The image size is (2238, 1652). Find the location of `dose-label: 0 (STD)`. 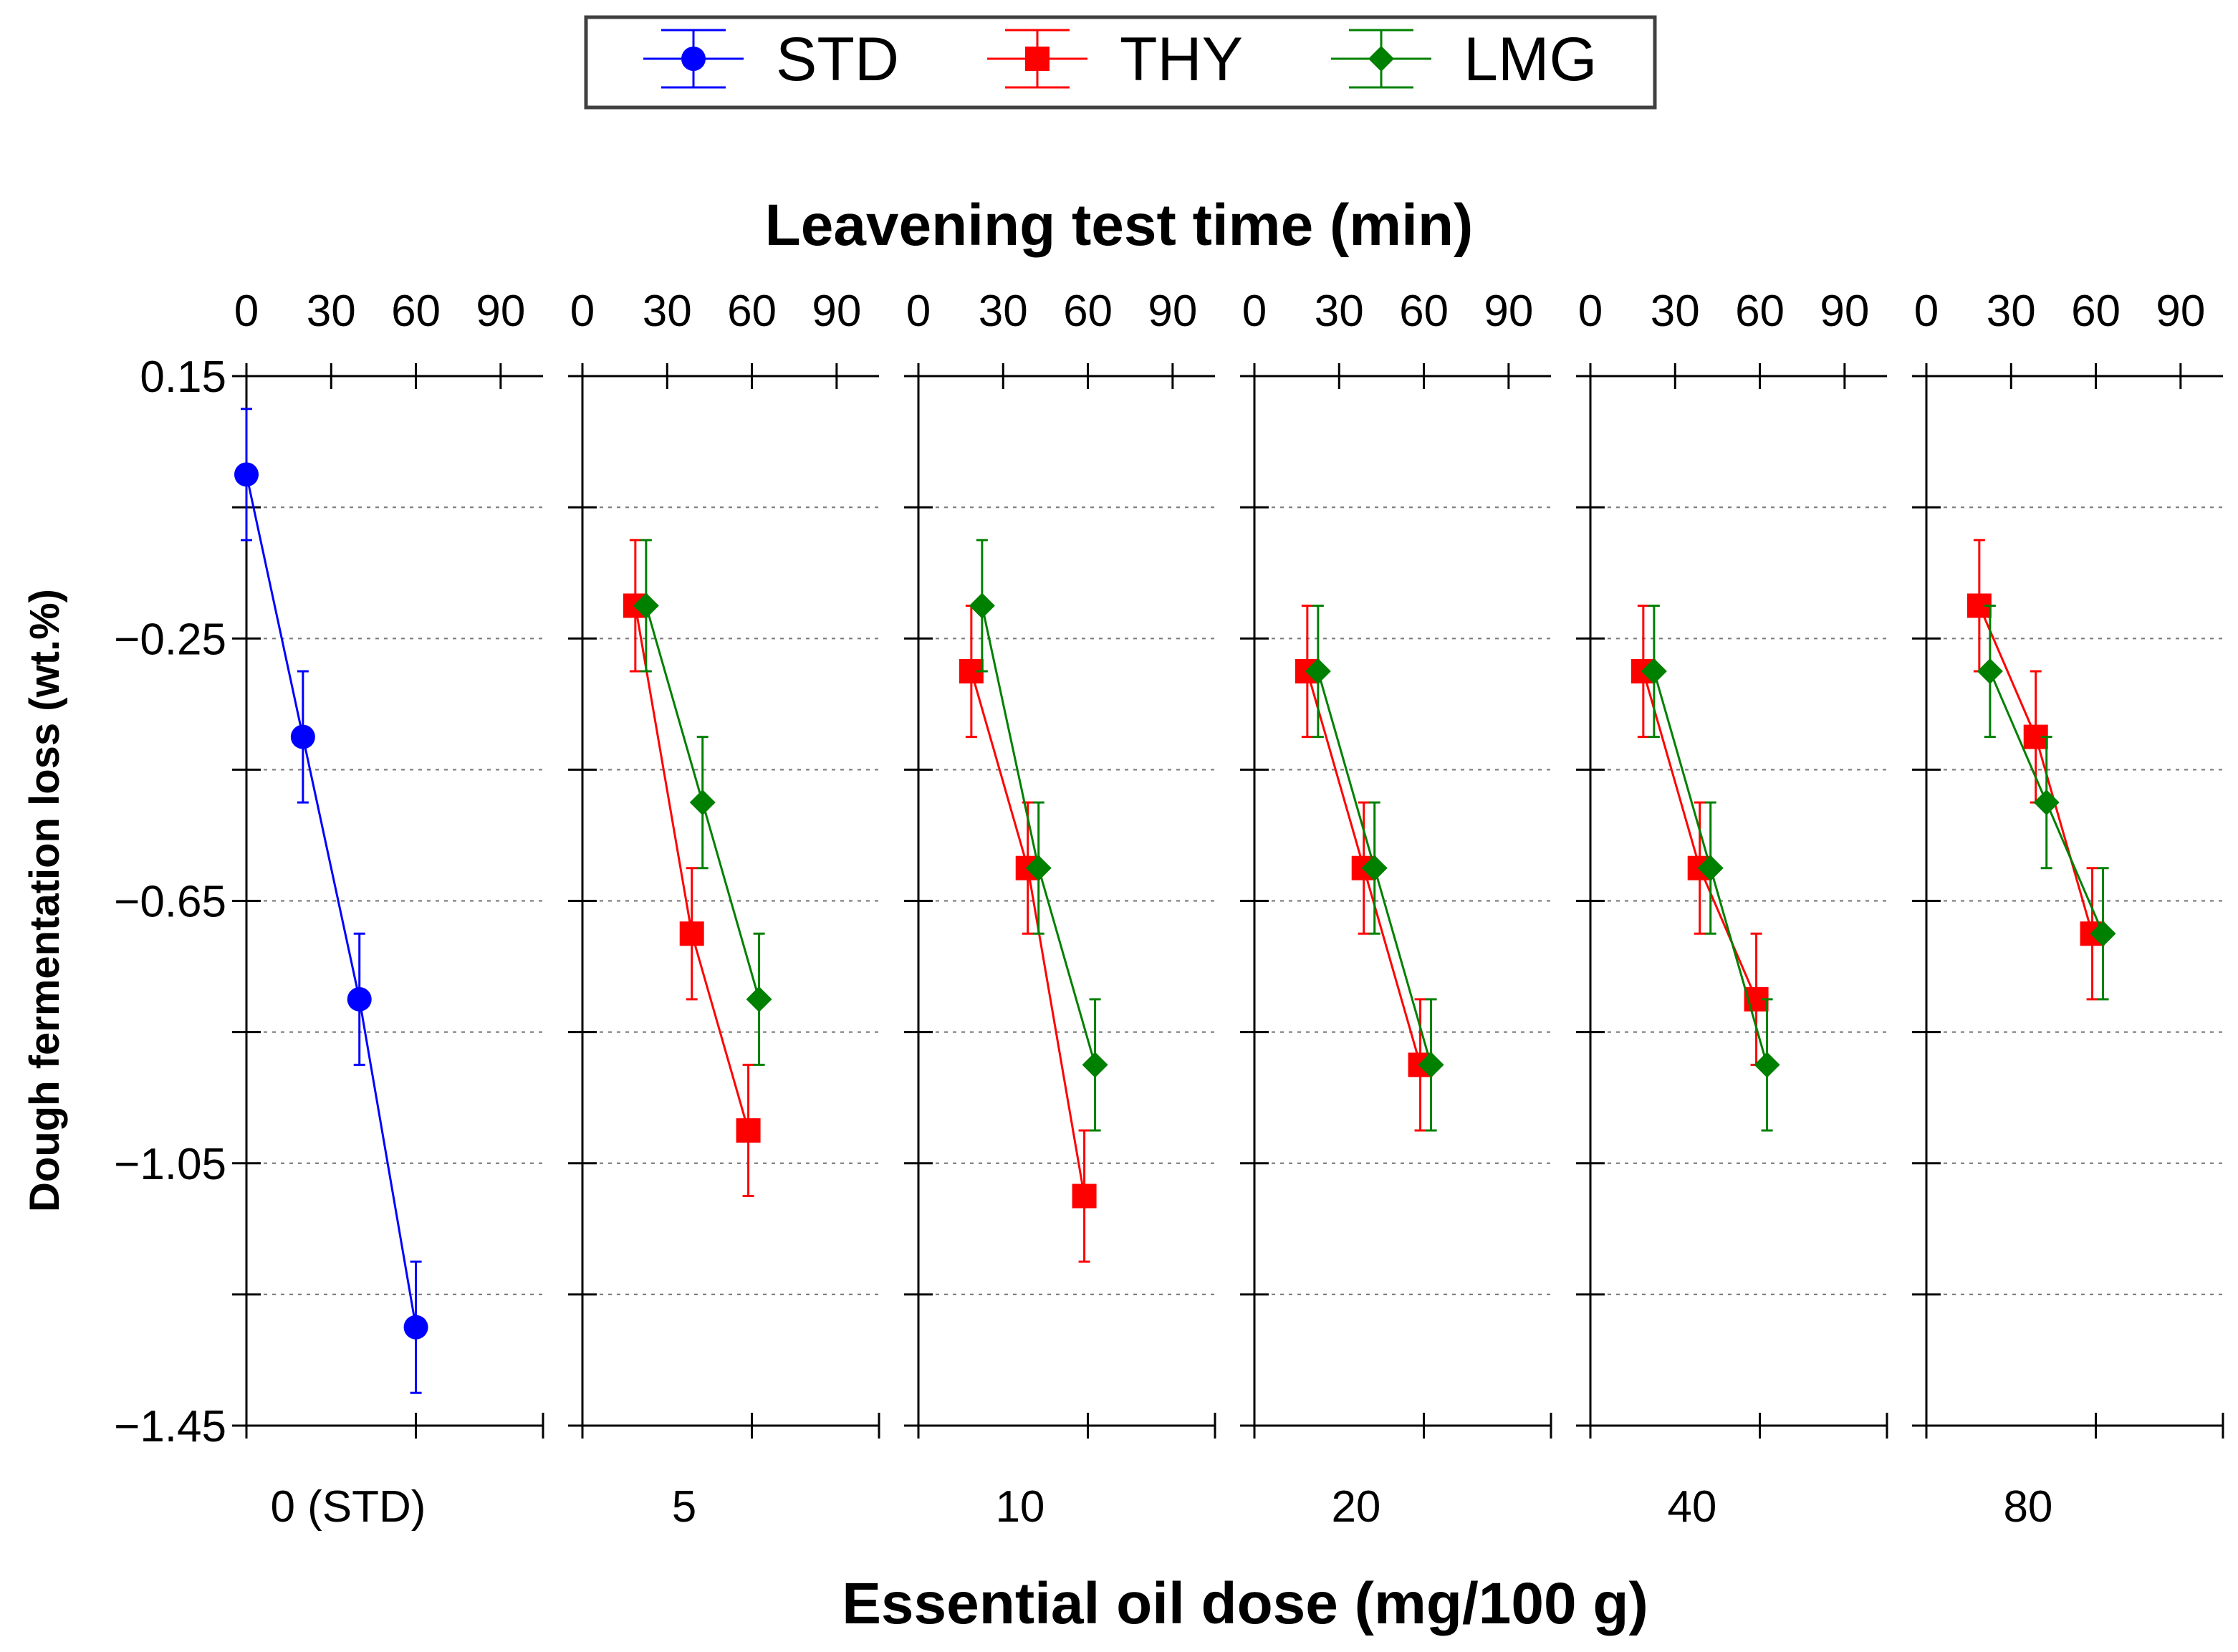

dose-label: 0 (STD) is located at coordinates (348, 1507).